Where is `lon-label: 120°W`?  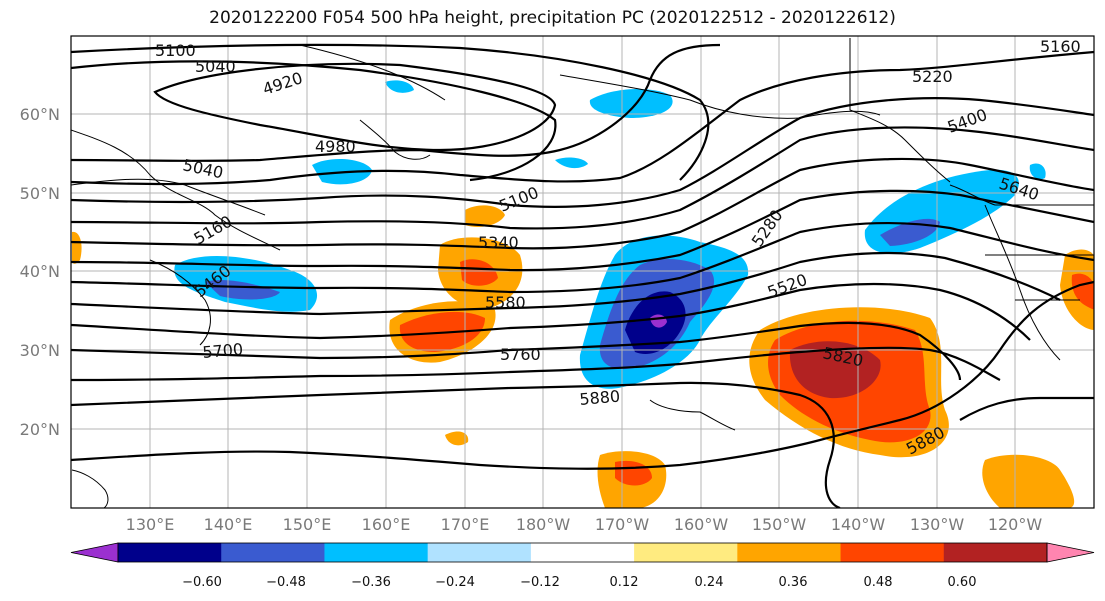 lon-label: 120°W is located at coordinates (1015, 524).